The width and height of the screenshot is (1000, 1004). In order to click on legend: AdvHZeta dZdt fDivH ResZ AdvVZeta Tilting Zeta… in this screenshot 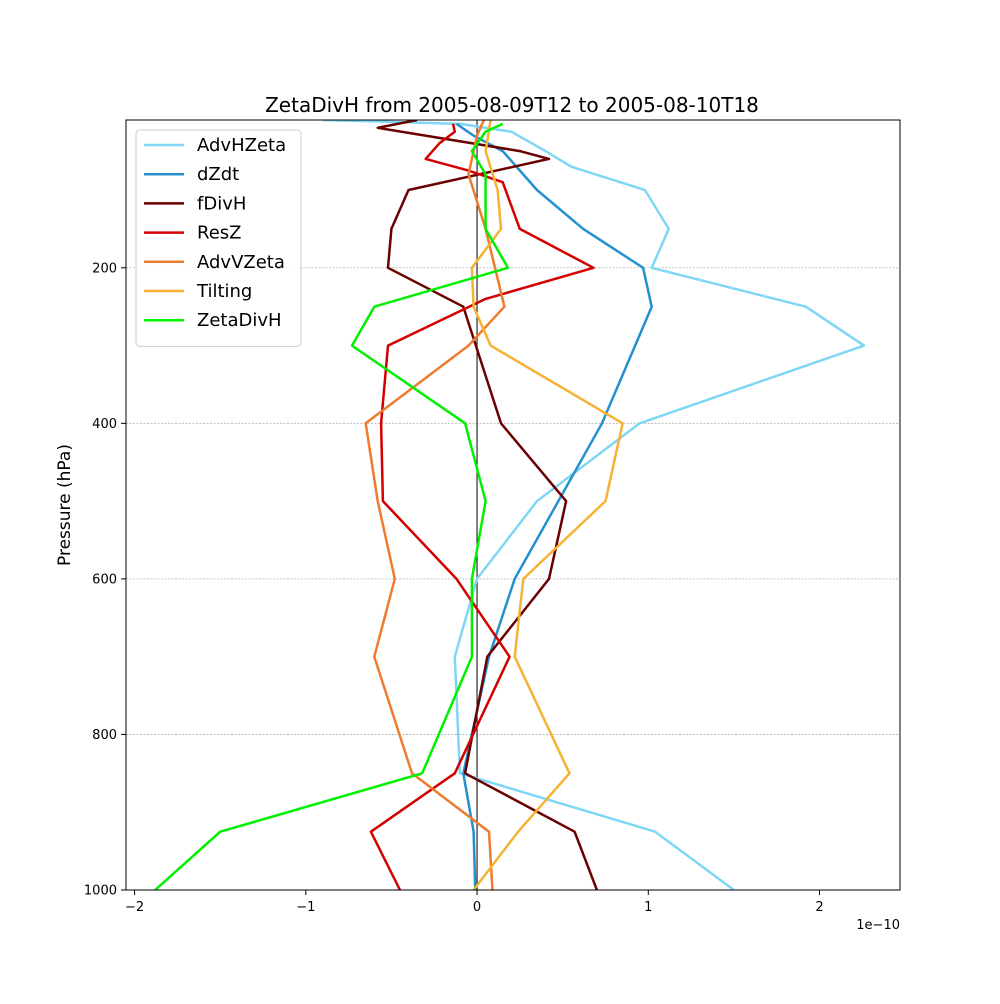, I will do `click(218, 238)`.